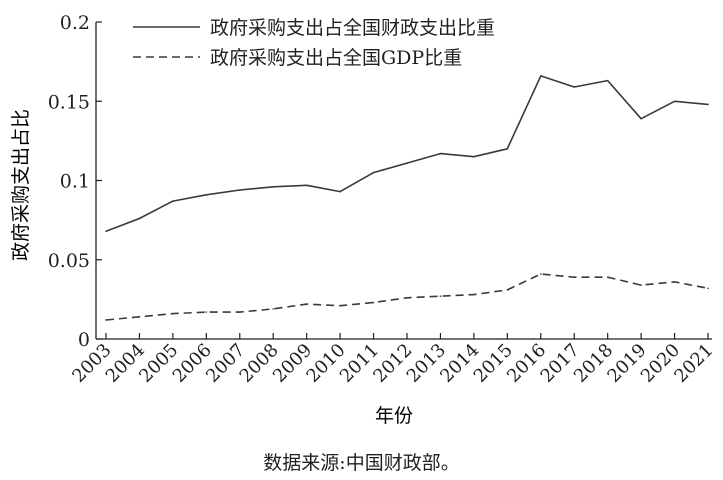  Describe the element at coordinates (693, 363) in the screenshot. I see `x-tick-label: 2021` at that location.